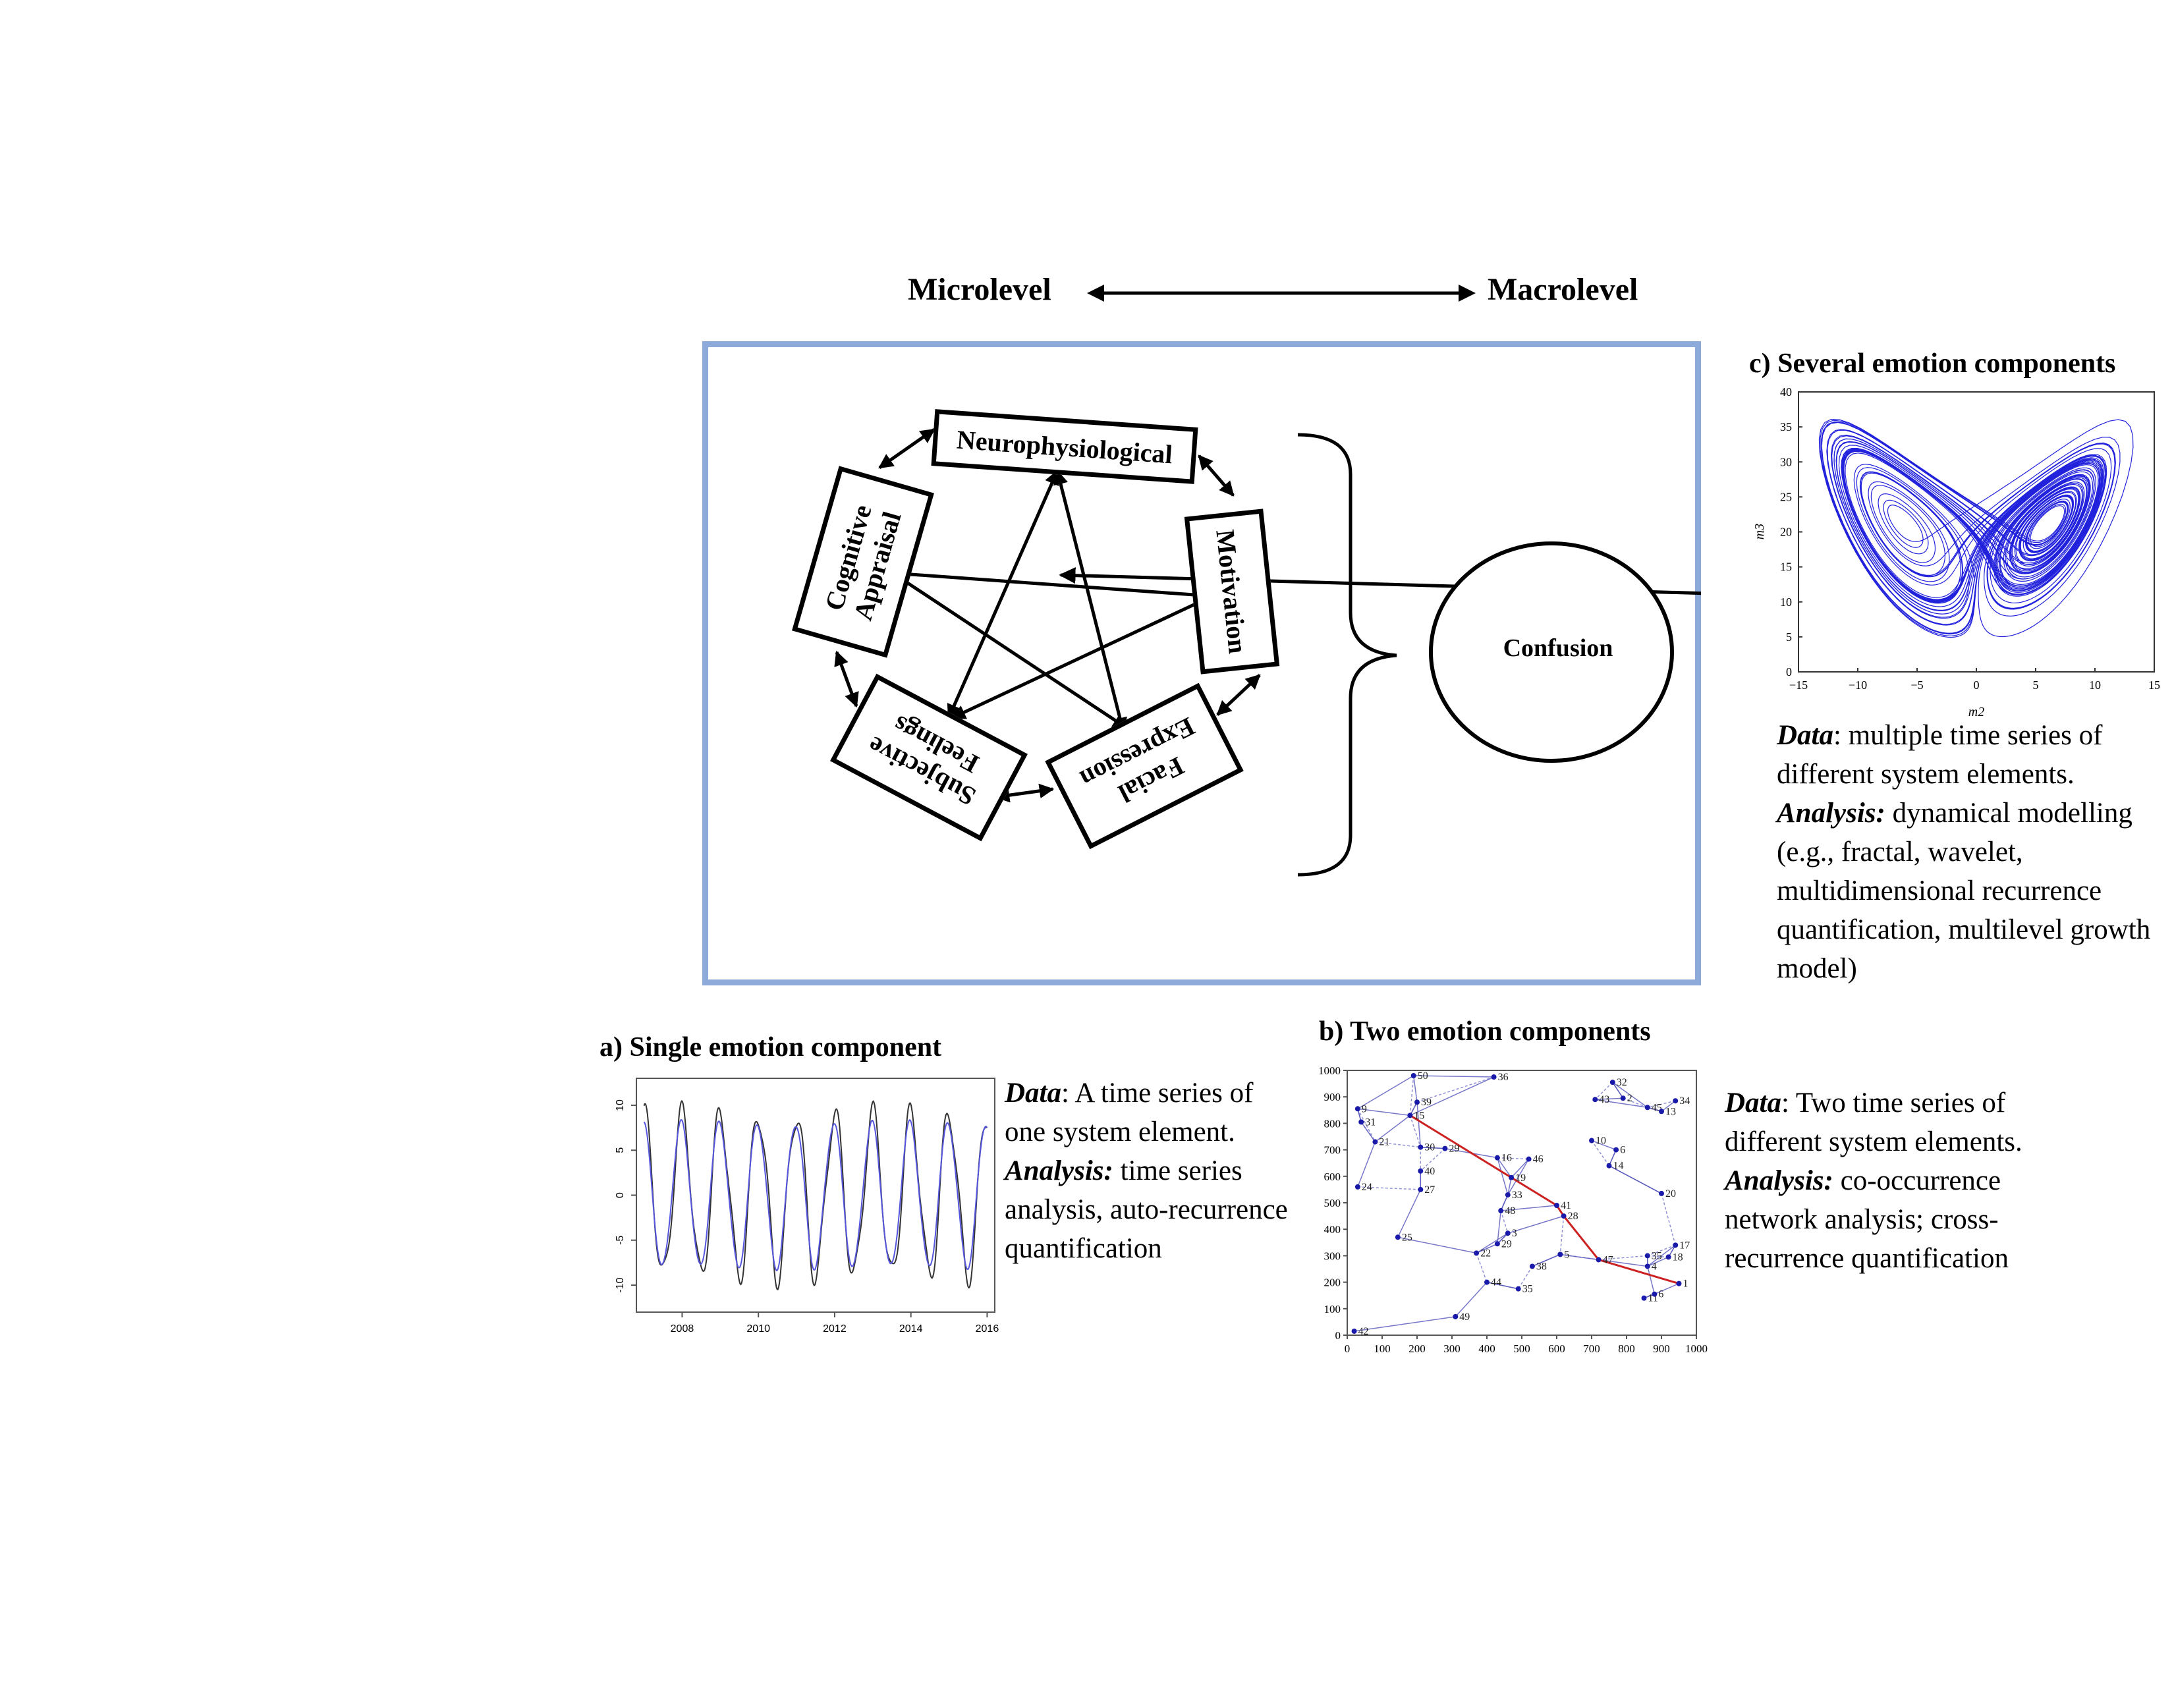 This screenshot has width=2174, height=1708. I want to click on panel-c-ylabel: m3, so click(1759, 531).